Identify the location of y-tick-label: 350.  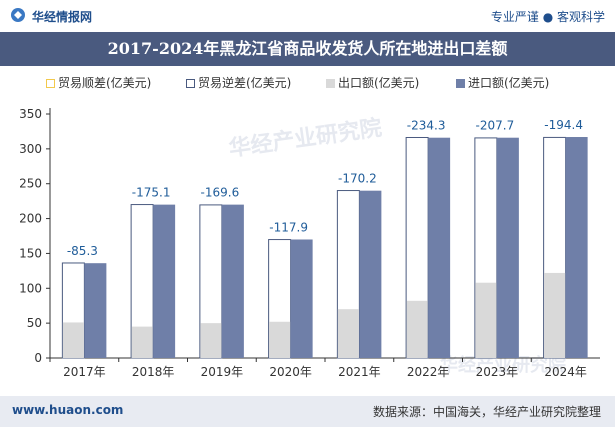
(30, 114).